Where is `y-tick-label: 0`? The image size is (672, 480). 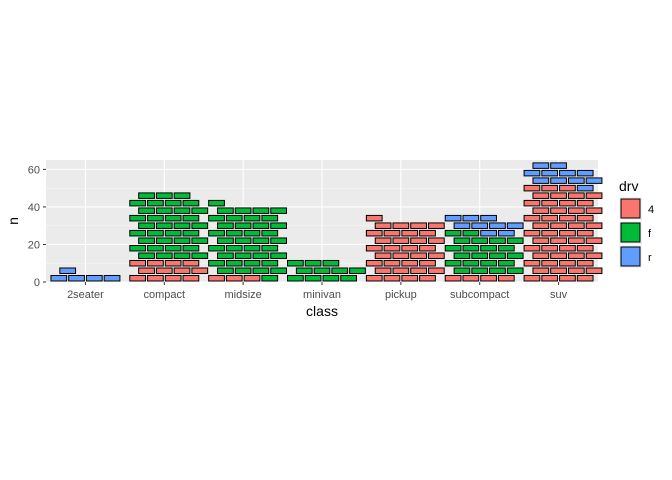
y-tick-label: 0 is located at coordinates (37, 283).